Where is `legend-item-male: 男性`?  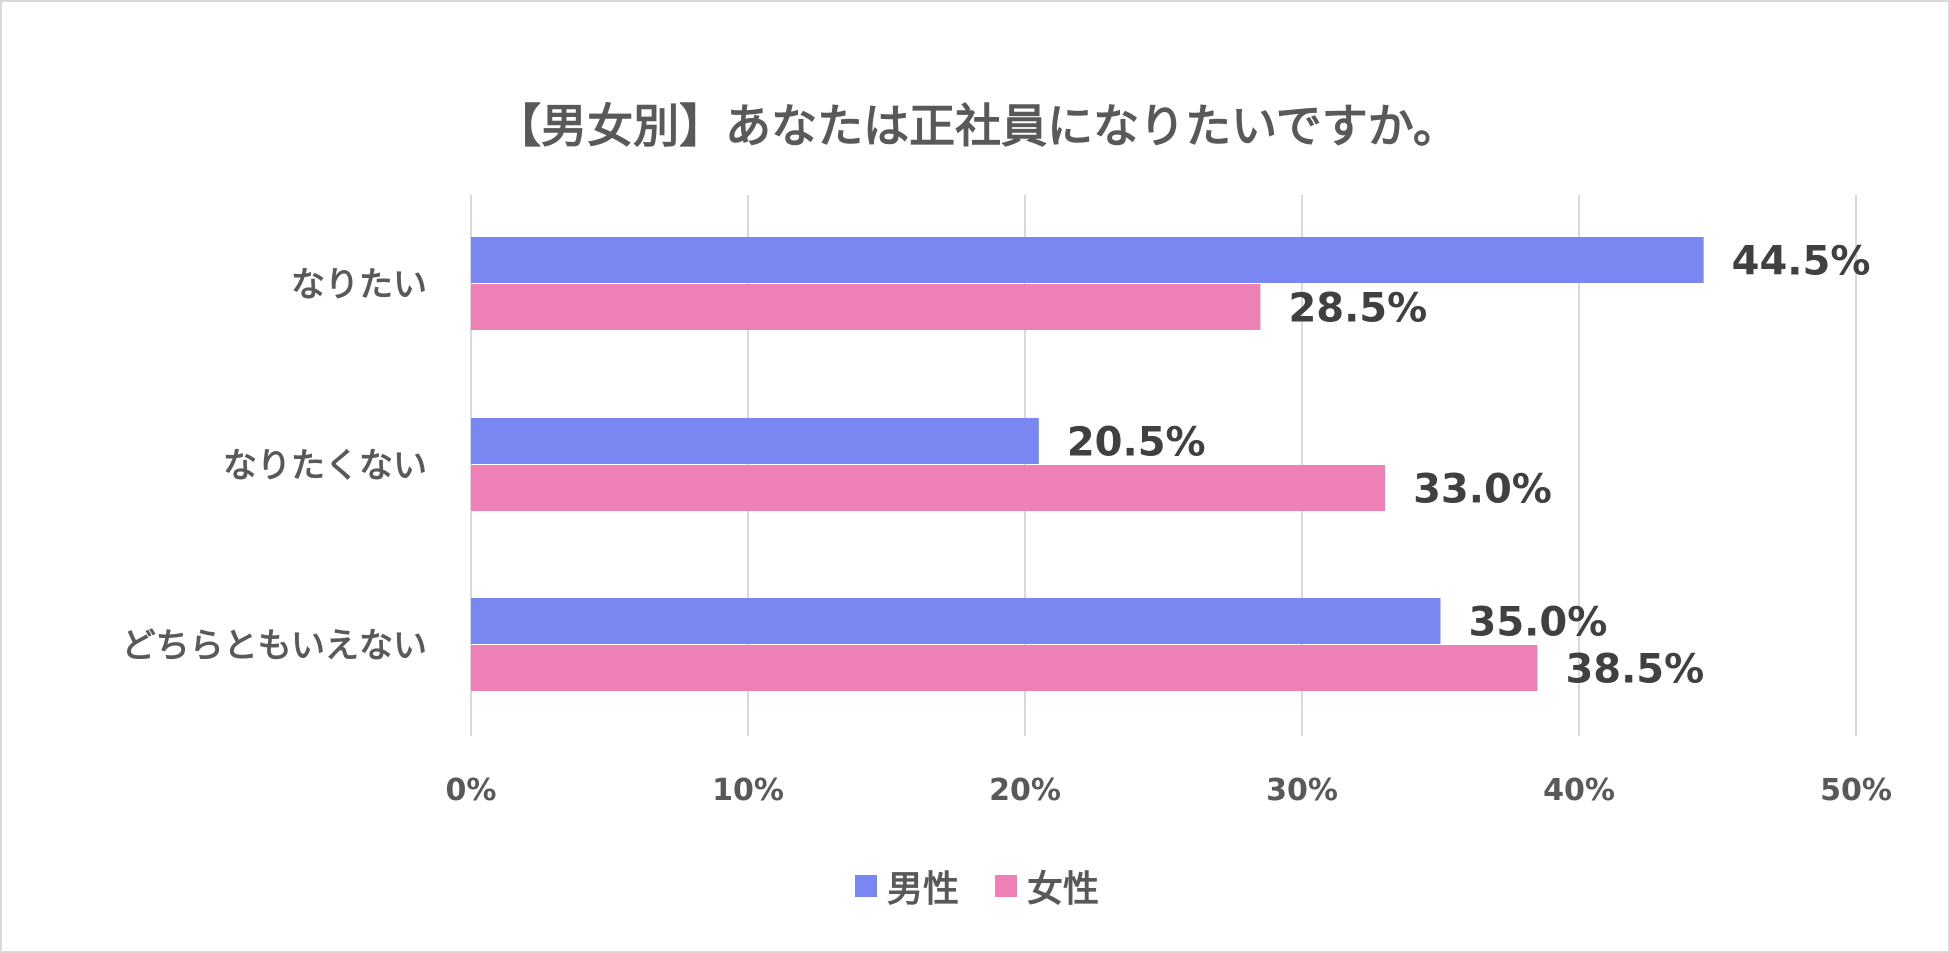 legend-item-male: 男性 is located at coordinates (906, 886).